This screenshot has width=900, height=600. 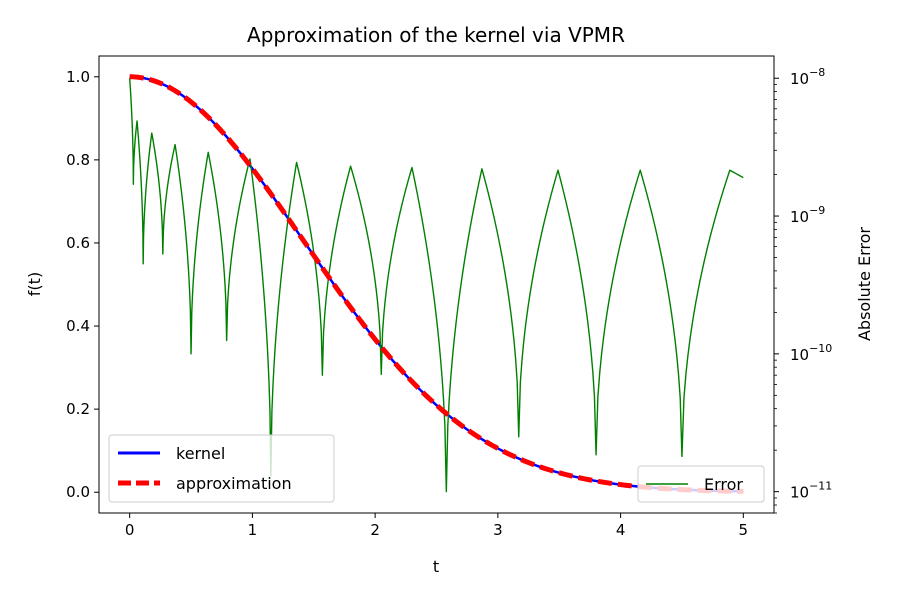 I want to click on y-axis-label: f(t), so click(x=34, y=284).